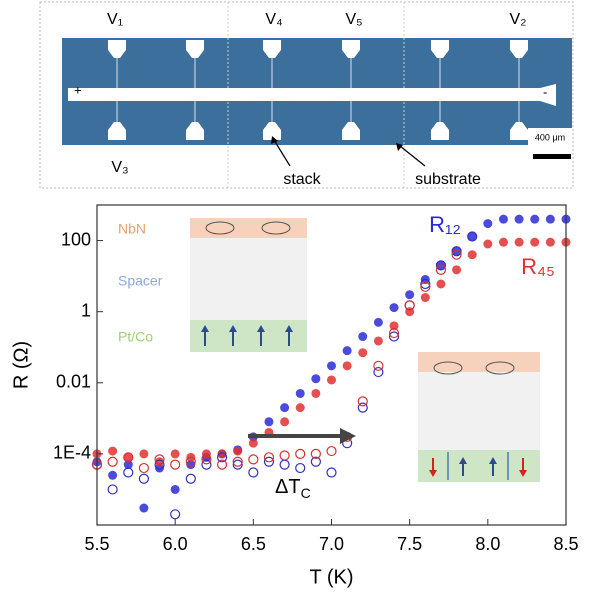  What do you see at coordinates (135, 337) in the screenshot?
I see `layer-label: Pt/Co` at bounding box center [135, 337].